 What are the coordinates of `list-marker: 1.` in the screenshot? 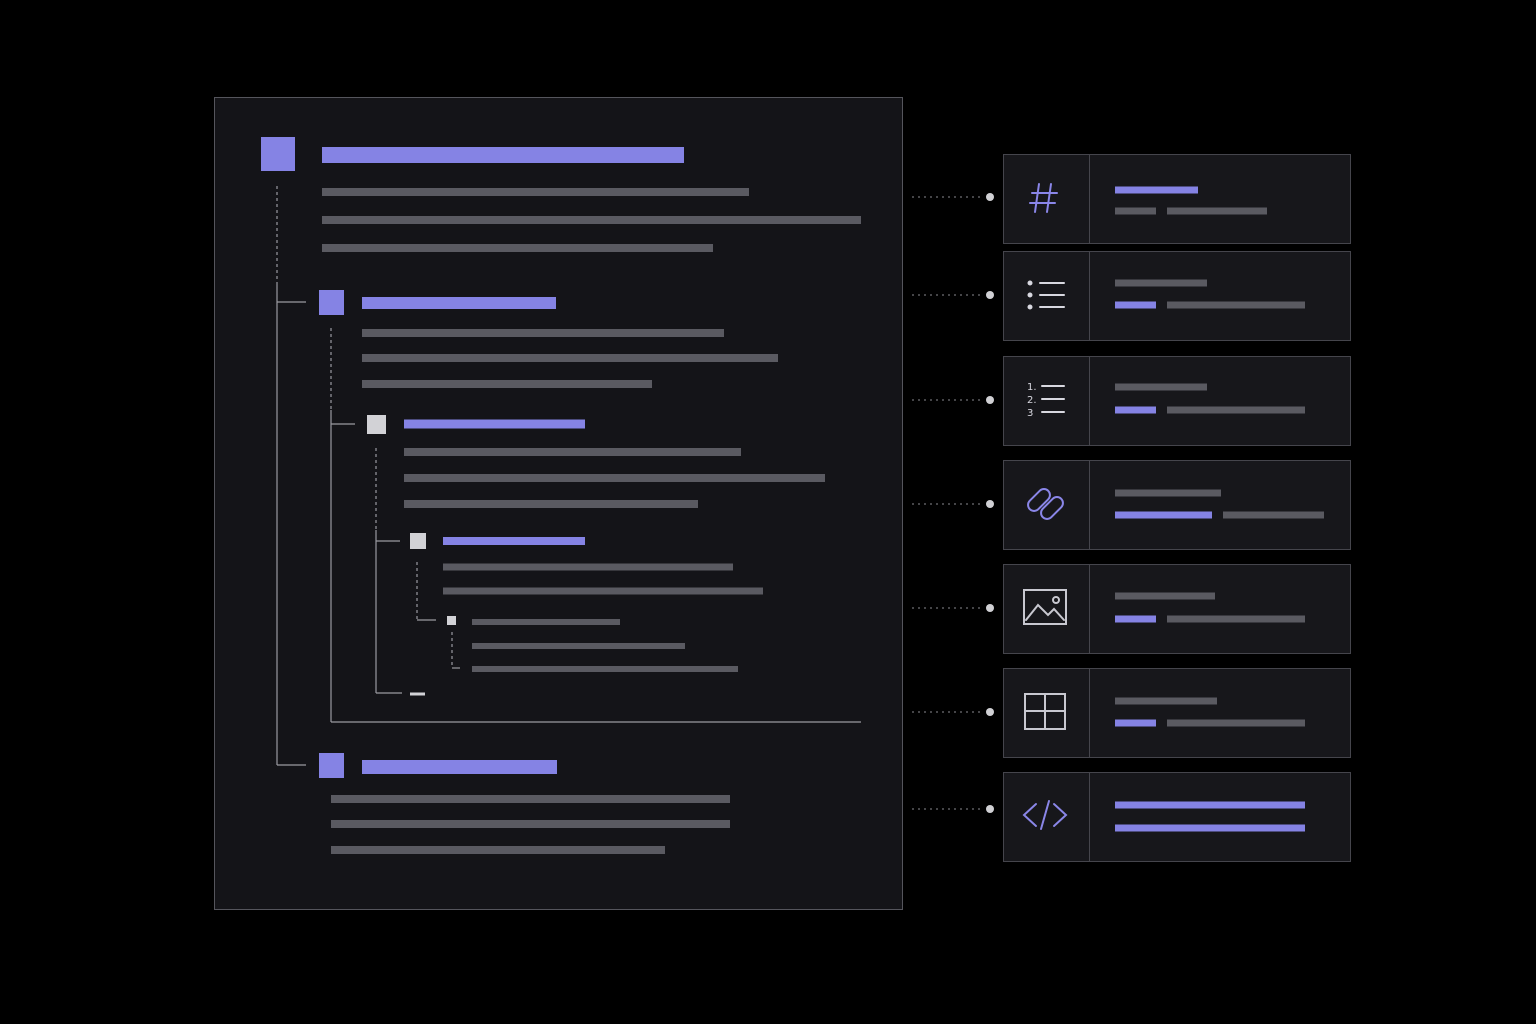 It's located at (1032, 387).